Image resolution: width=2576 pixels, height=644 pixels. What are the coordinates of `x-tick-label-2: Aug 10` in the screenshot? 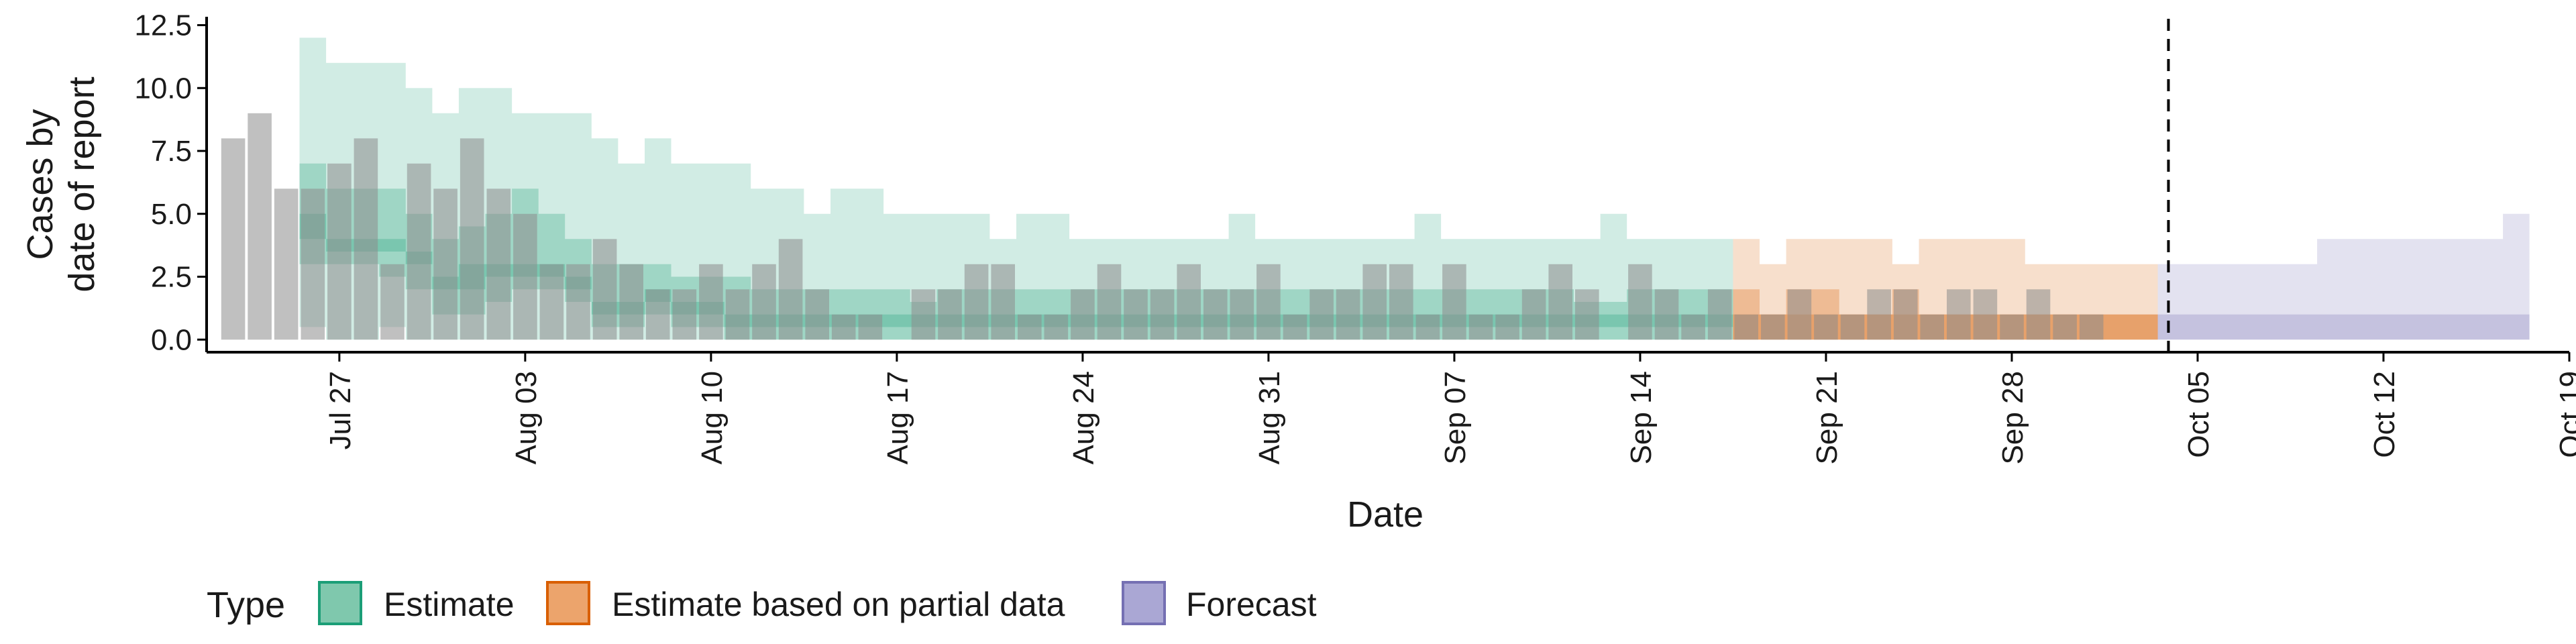 It's located at (712, 417).